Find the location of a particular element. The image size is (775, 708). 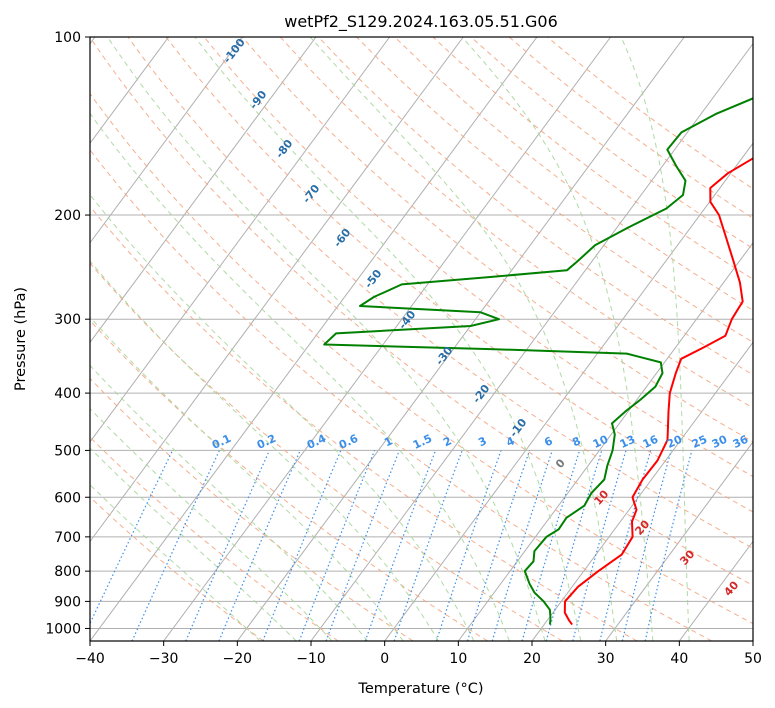

mixing-ratio-label: 36 is located at coordinates (741, 442).